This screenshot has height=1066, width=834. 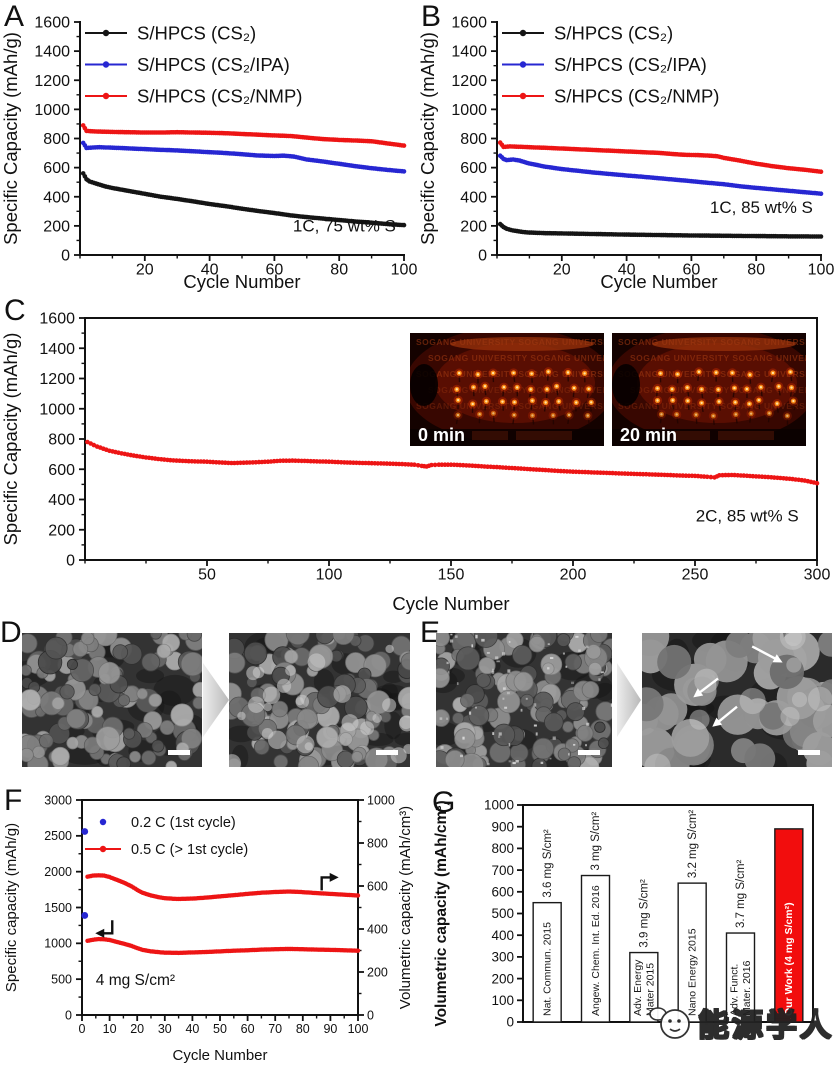 I want to click on svg-text: 100, so click(x=821, y=269).